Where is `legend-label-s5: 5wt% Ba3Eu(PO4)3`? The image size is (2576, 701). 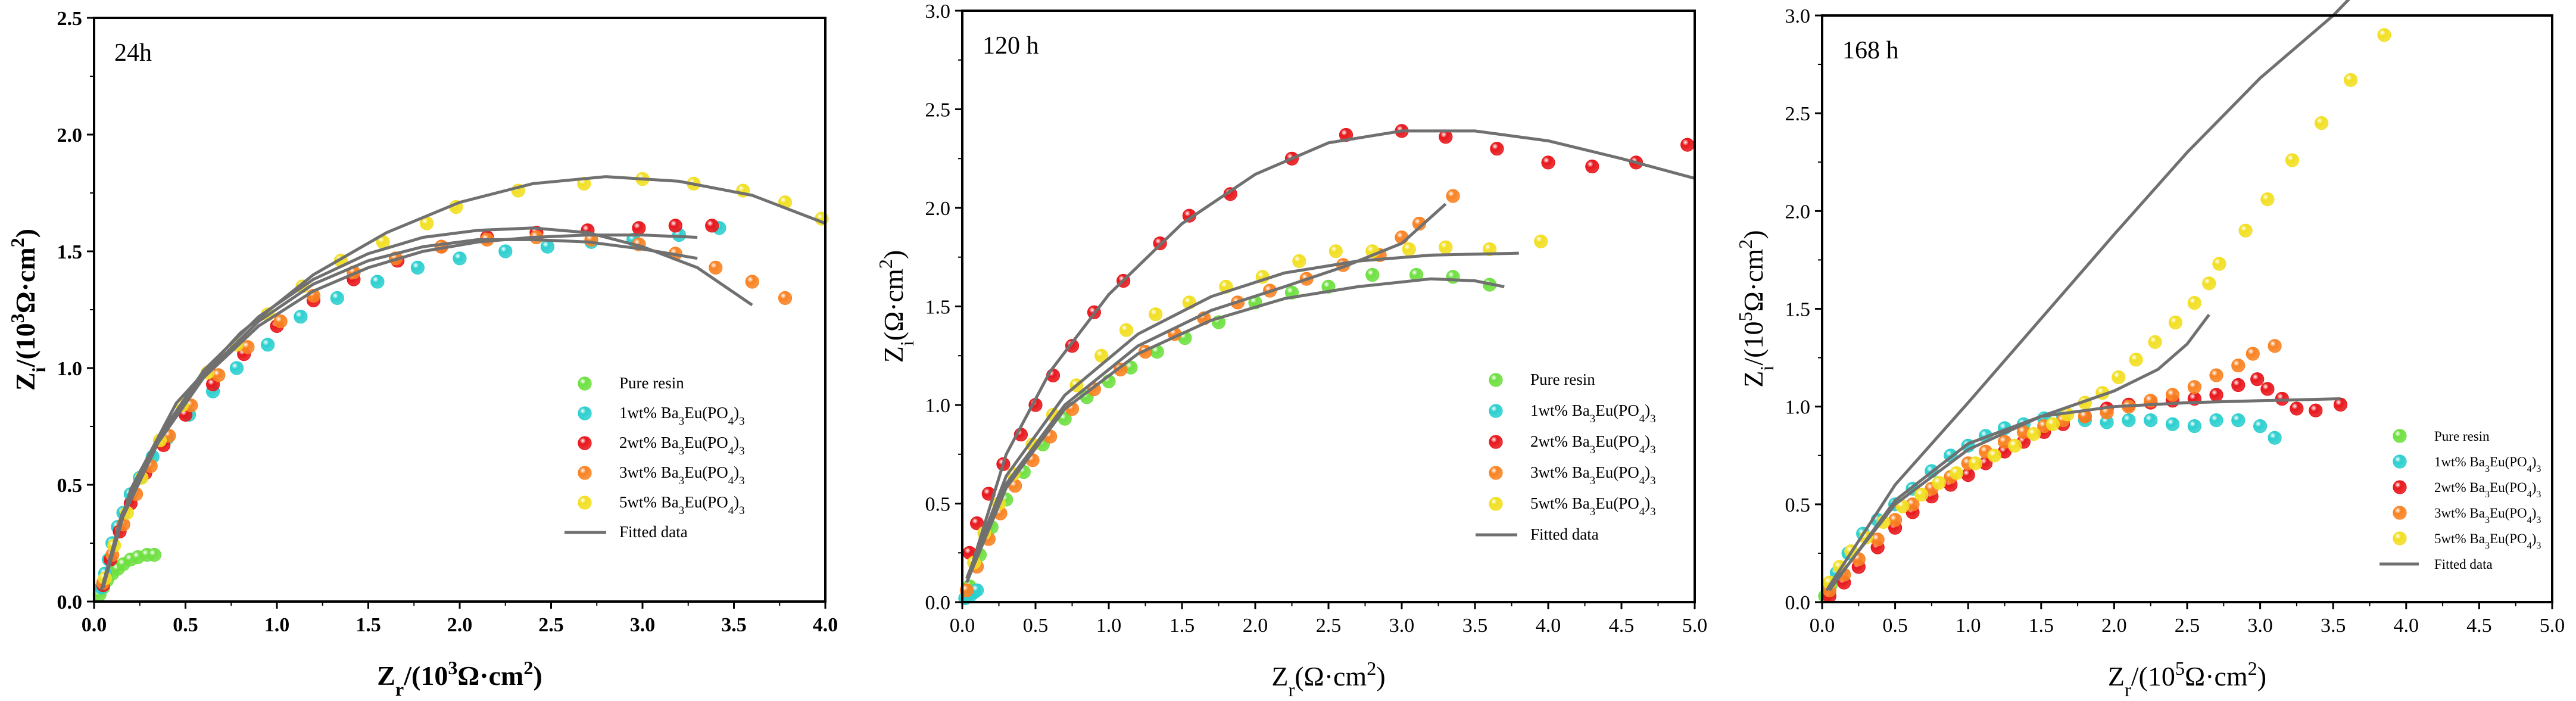
legend-label-s5: 5wt% Ba3Eu(PO4)3 is located at coordinates (2487, 541).